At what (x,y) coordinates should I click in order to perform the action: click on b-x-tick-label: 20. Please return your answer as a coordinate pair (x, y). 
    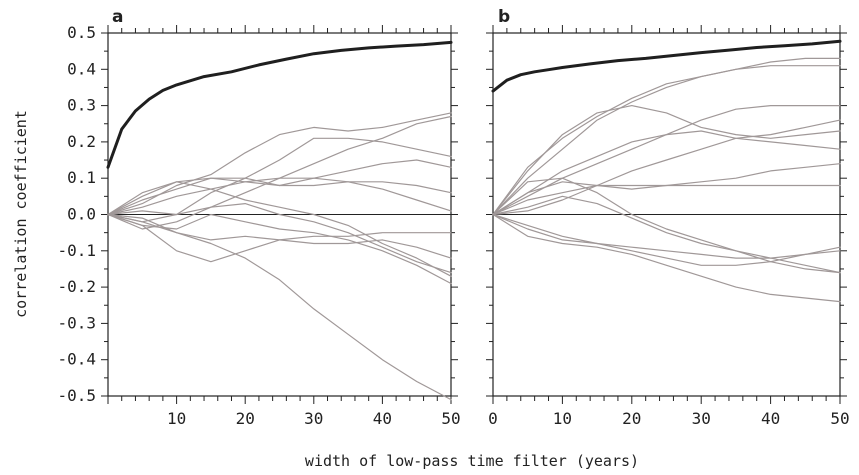
    Looking at the image, I should click on (631, 418).